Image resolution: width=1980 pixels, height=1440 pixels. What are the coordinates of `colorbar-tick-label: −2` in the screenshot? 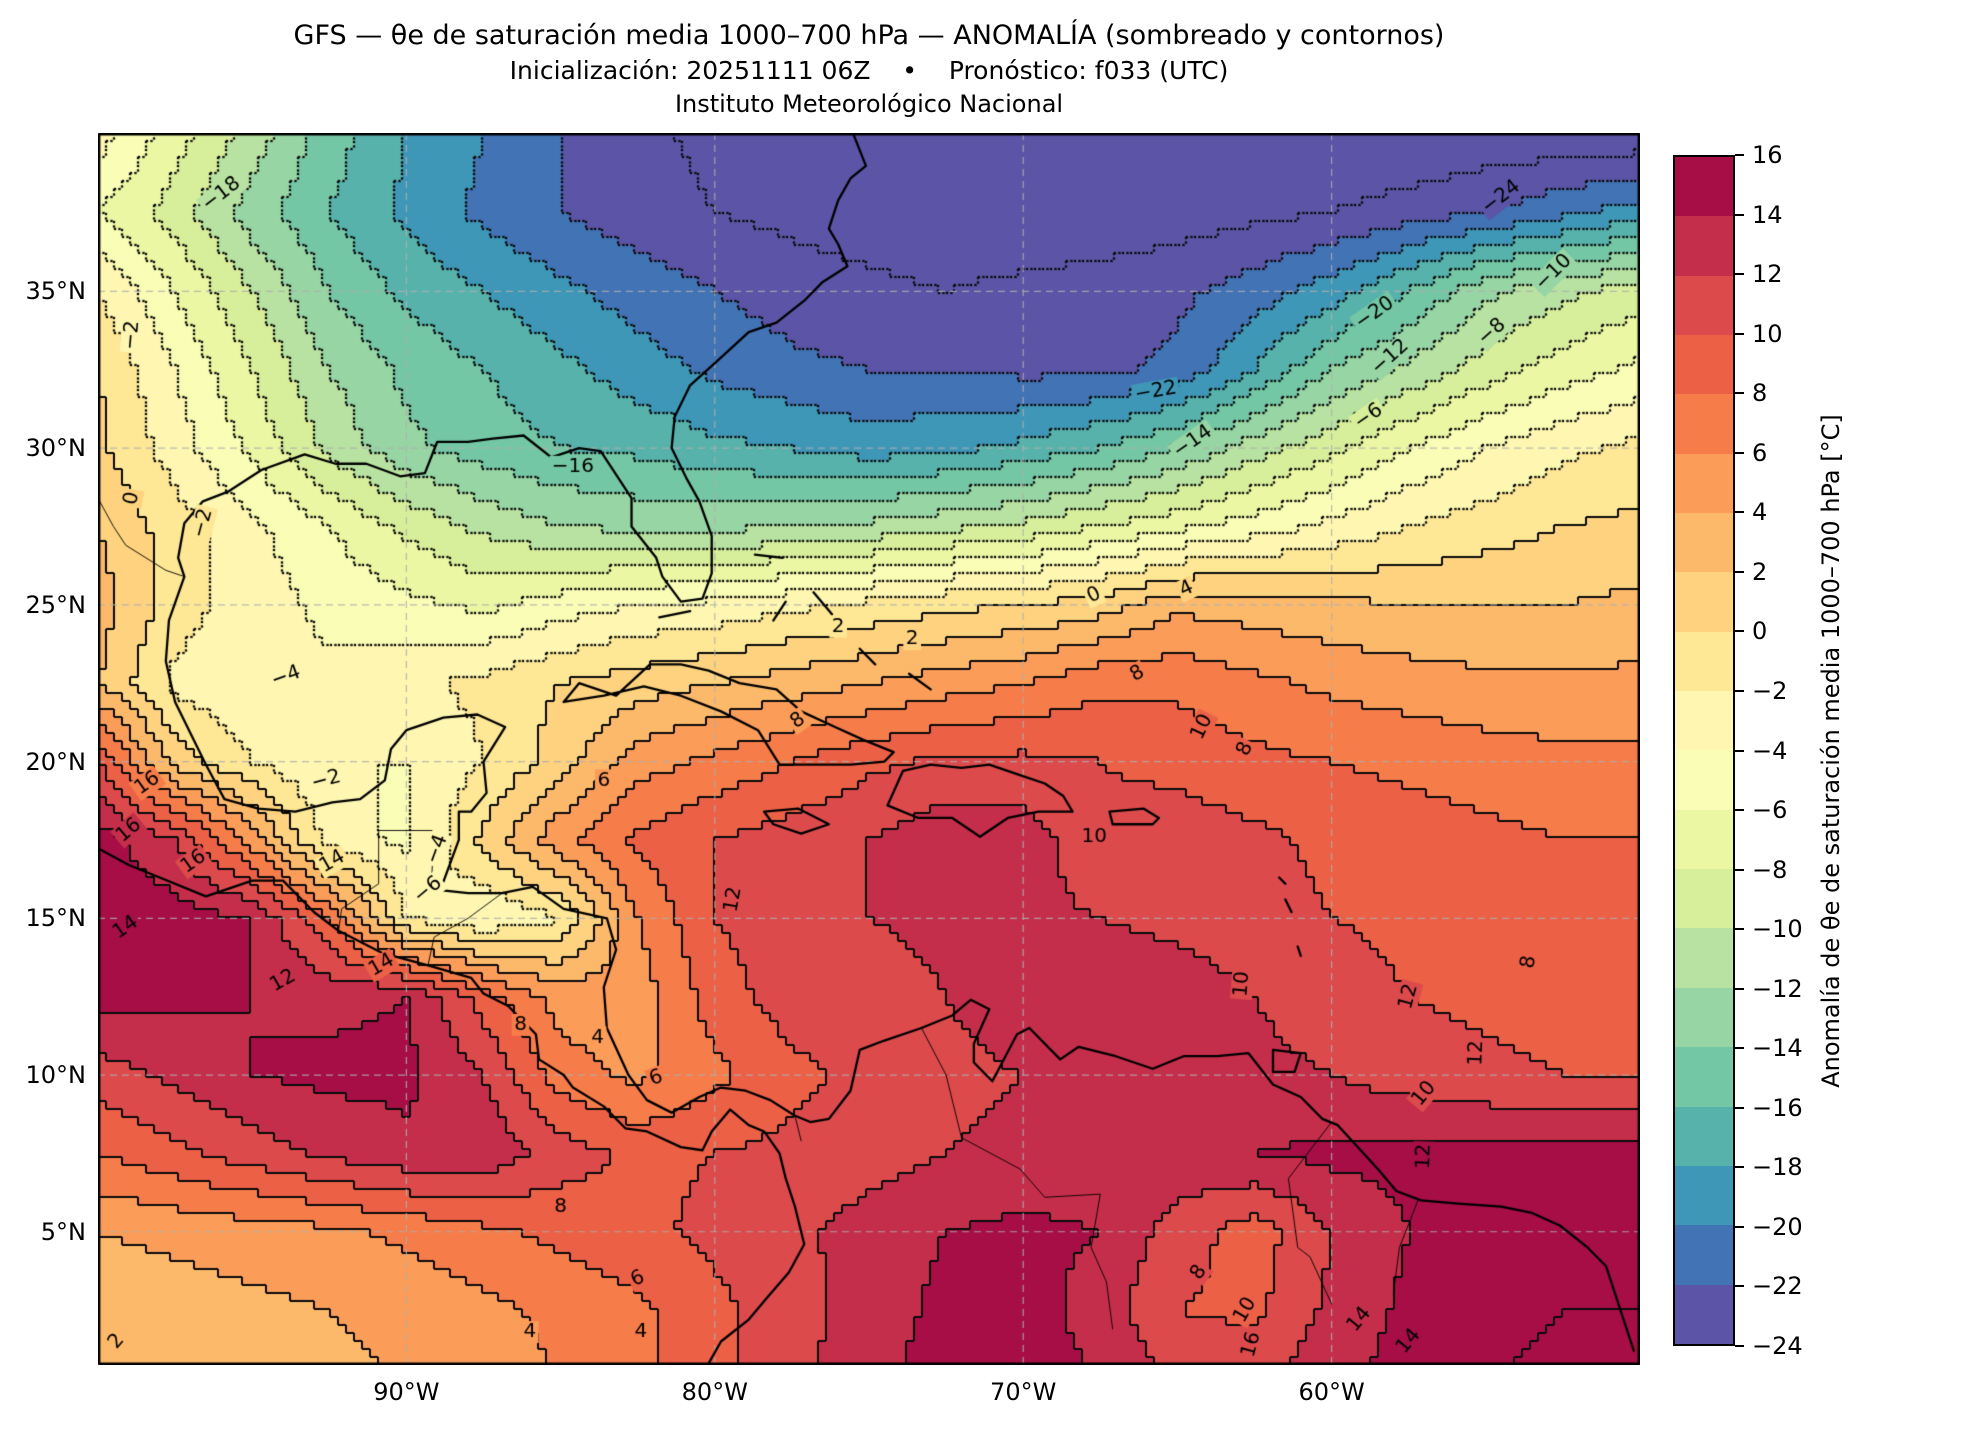 It's located at (1770, 690).